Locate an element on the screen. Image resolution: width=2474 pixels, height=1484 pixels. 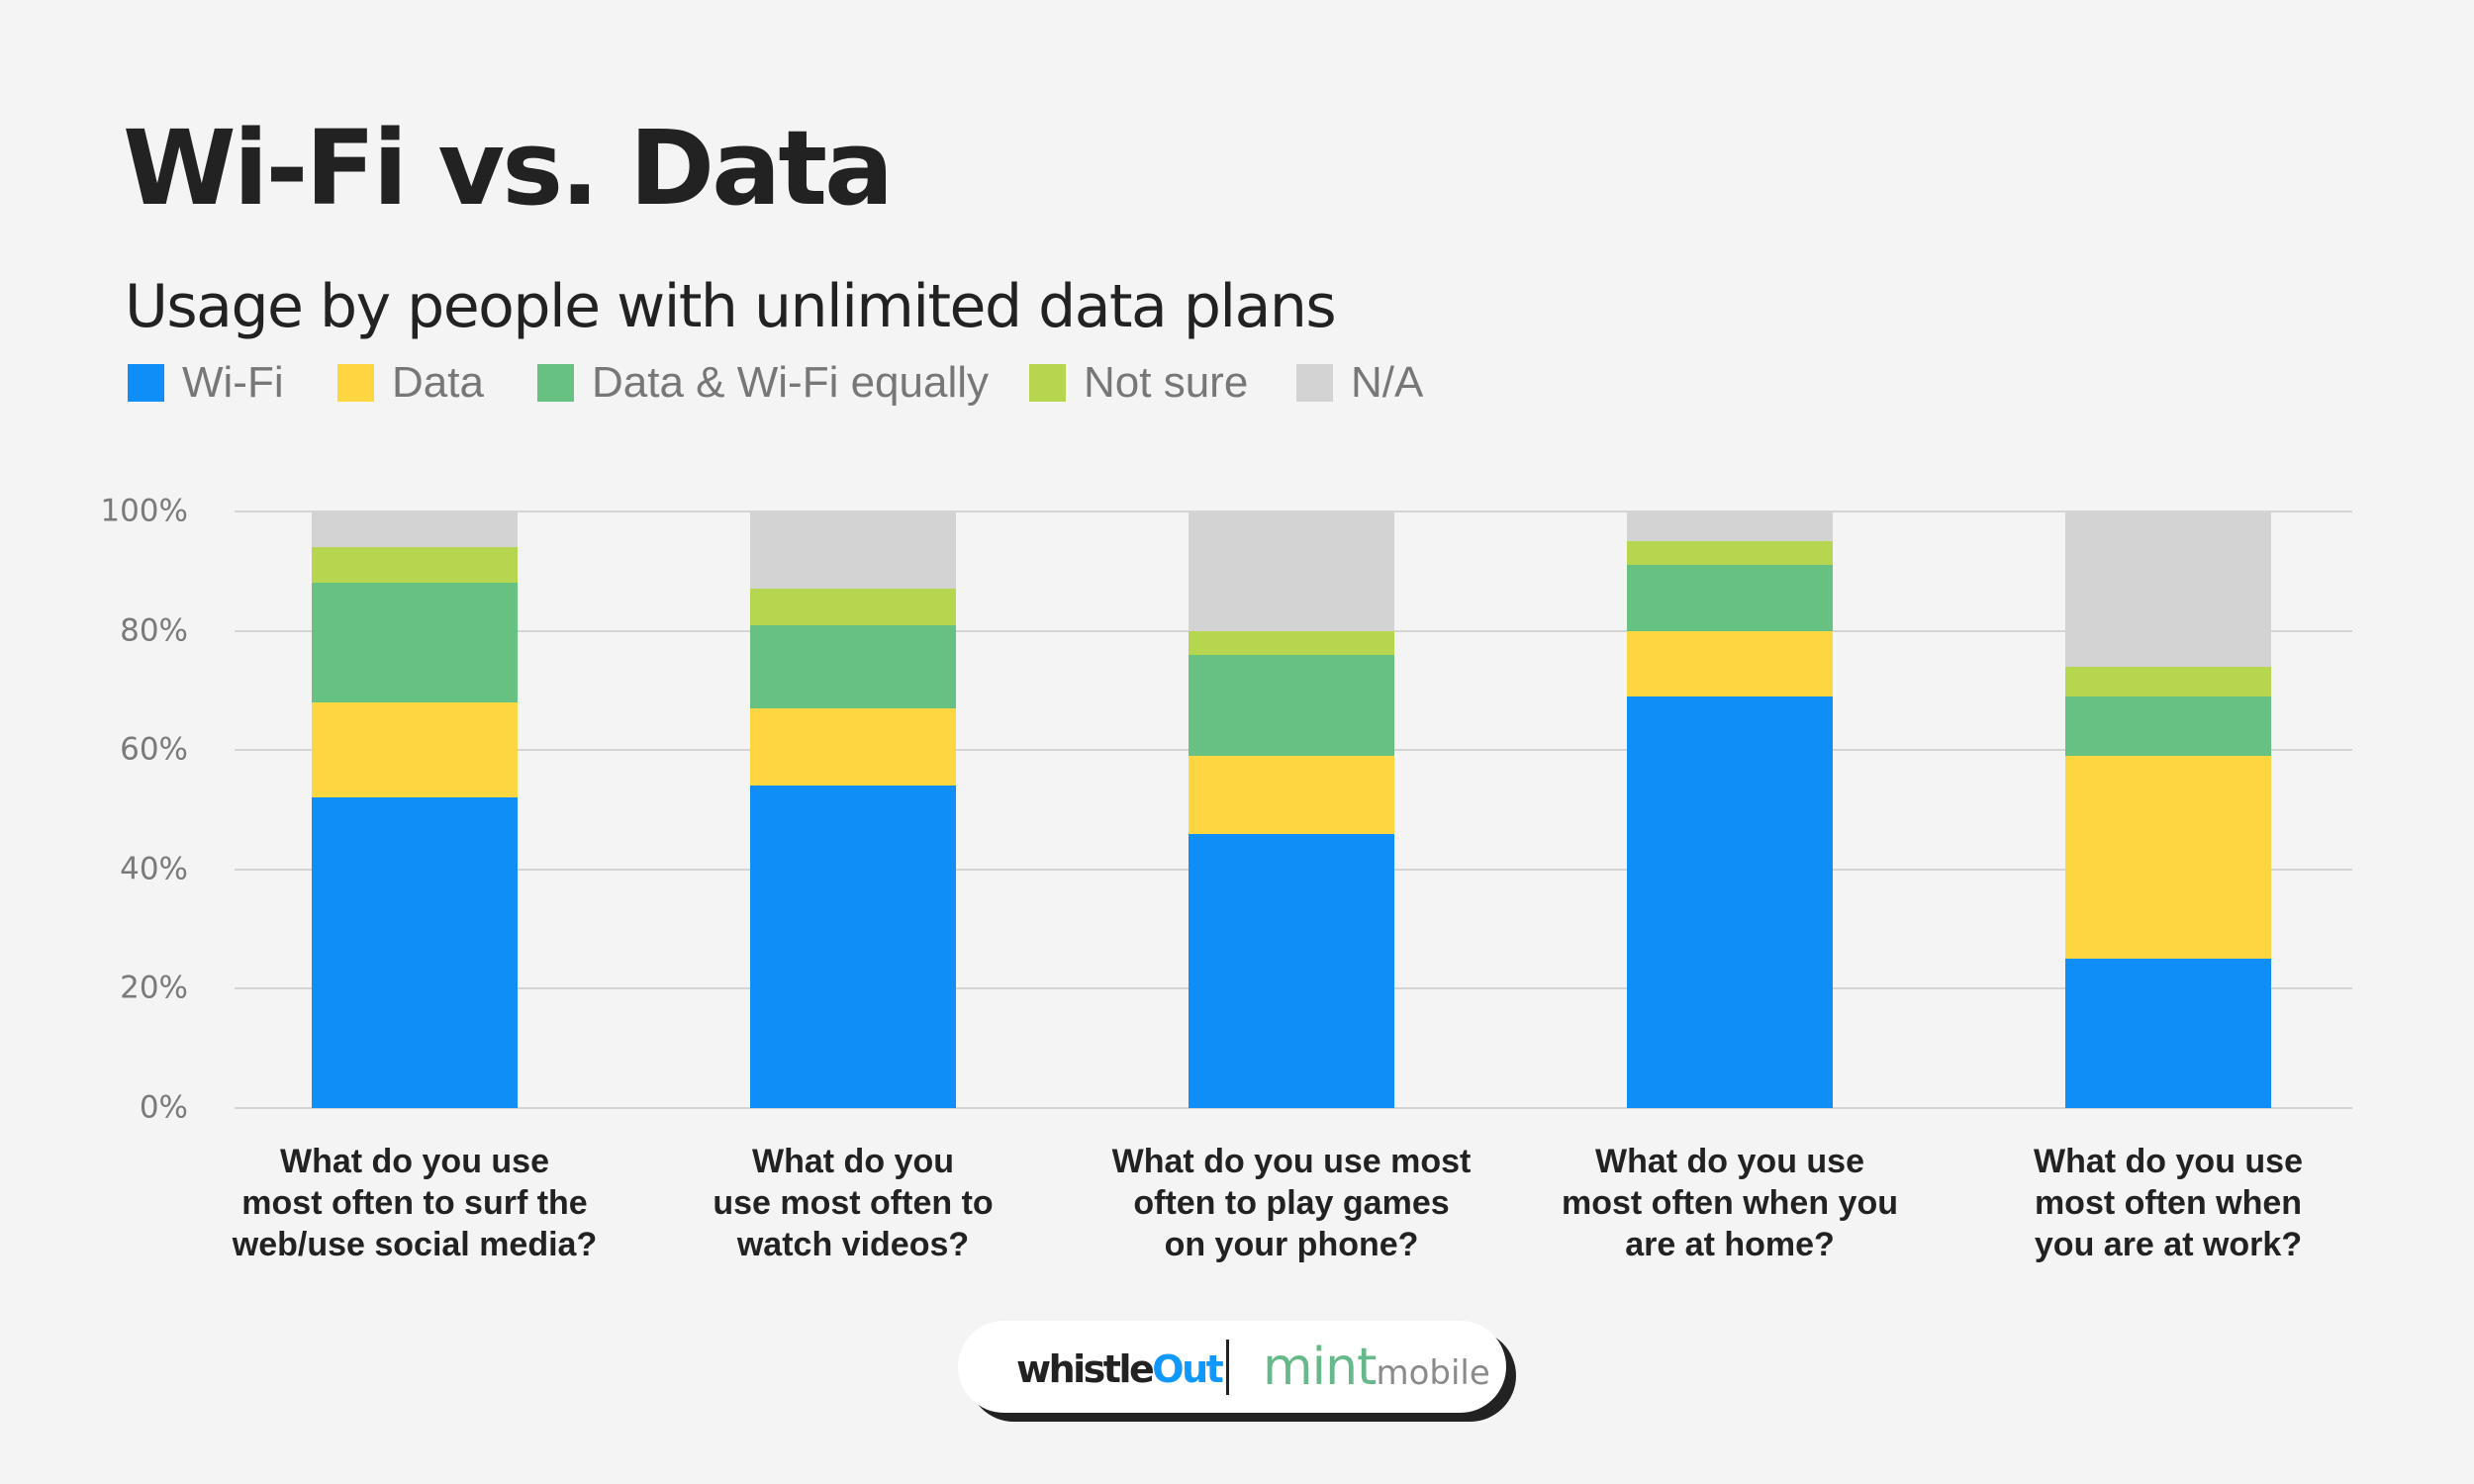
whistleout-logo: whistleOut is located at coordinates (1120, 1369).